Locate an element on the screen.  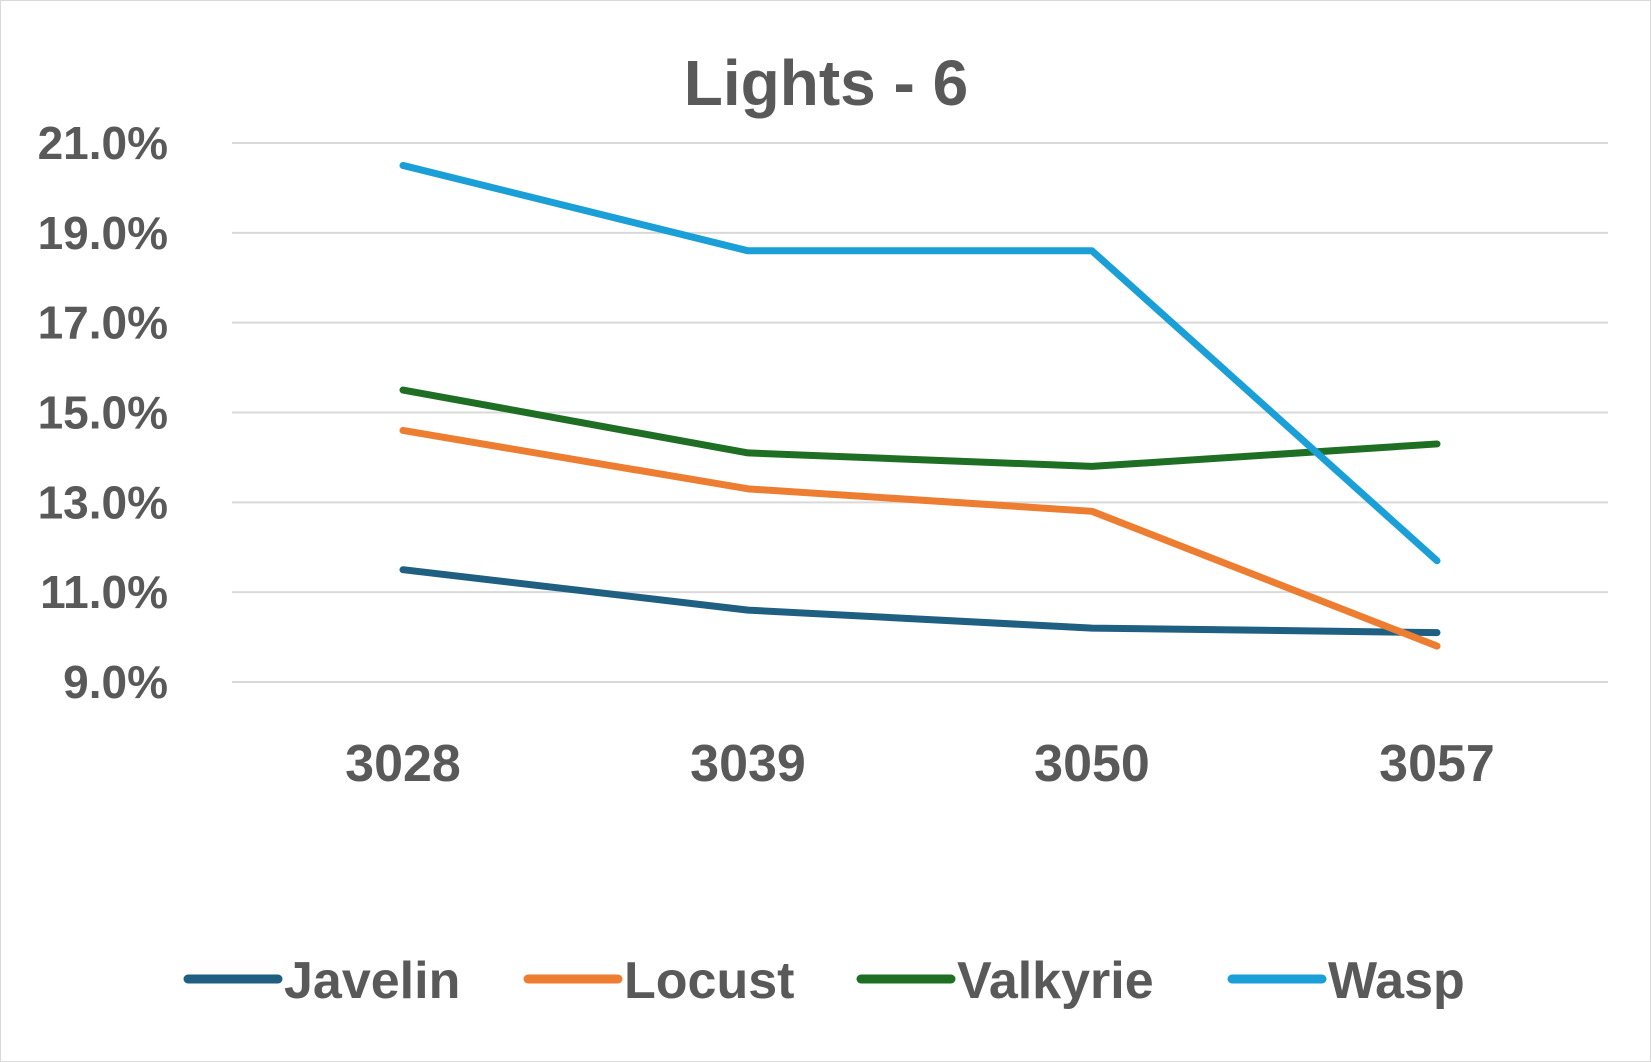
y-tick-label: 13.0% is located at coordinates (103, 502).